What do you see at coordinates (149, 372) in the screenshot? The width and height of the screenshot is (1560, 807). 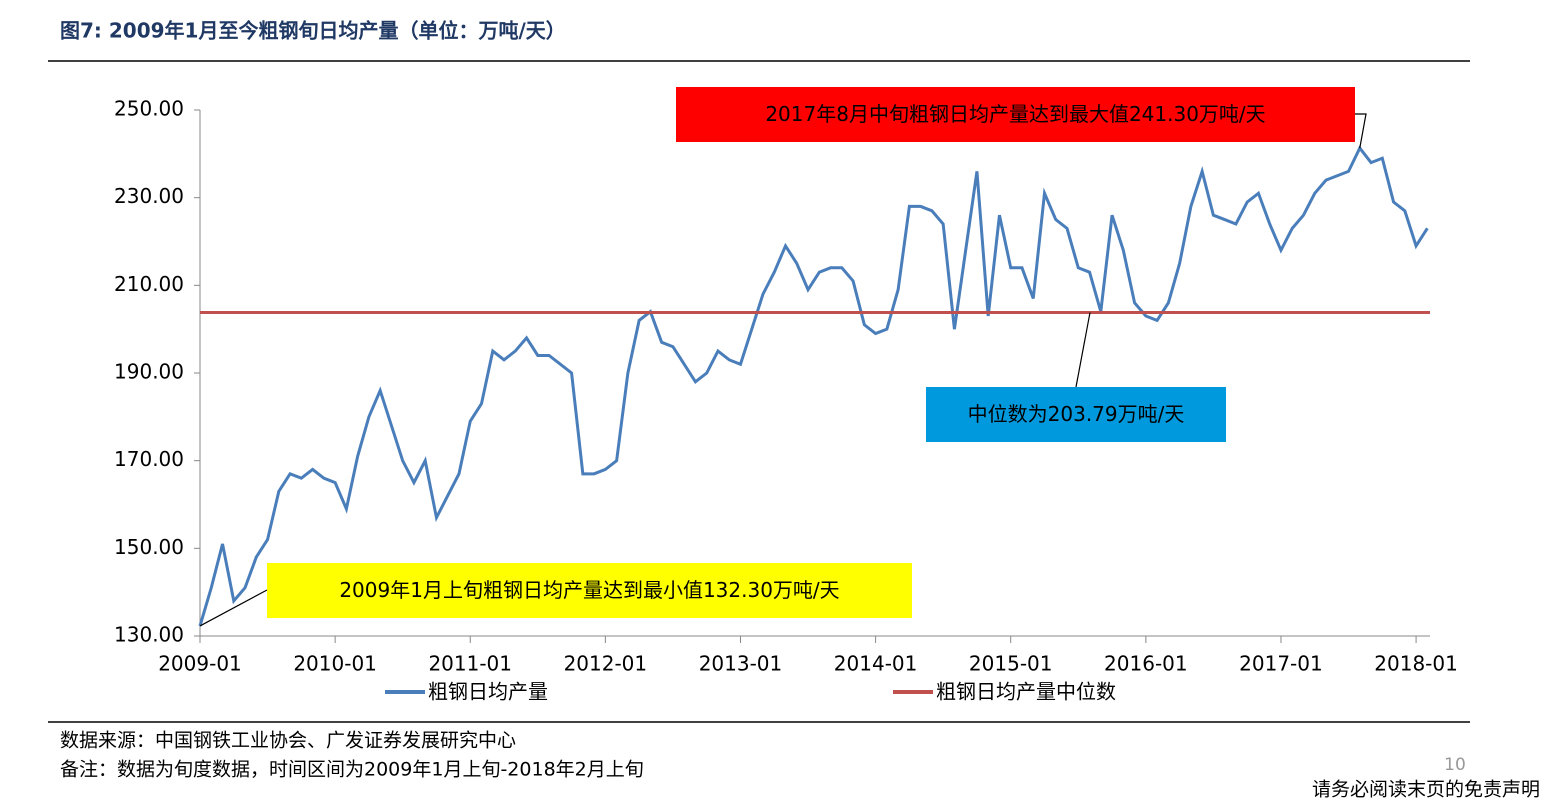 I see `y-tick-label: 190.00` at bounding box center [149, 372].